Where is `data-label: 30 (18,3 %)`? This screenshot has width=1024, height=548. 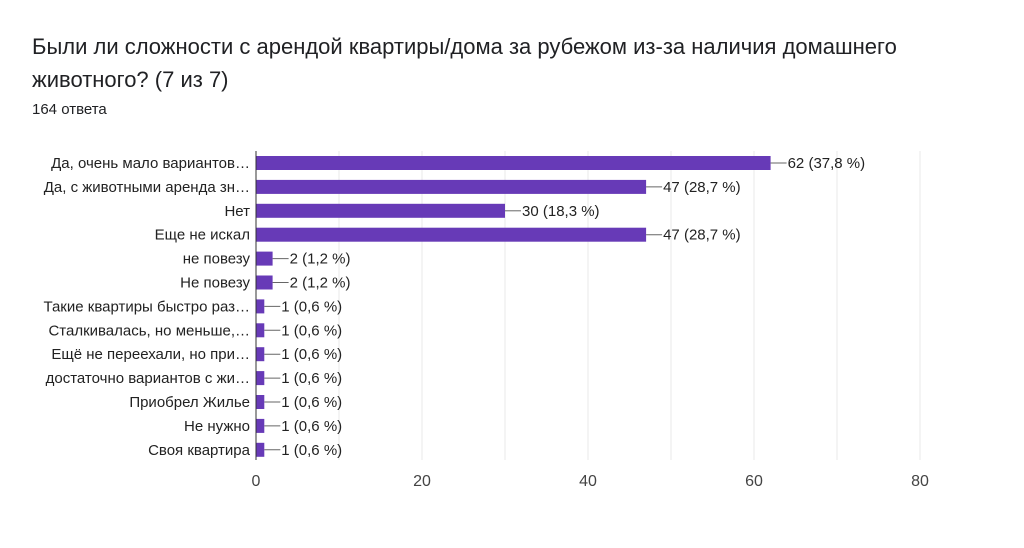
data-label: 30 (18,3 %) is located at coordinates (561, 211).